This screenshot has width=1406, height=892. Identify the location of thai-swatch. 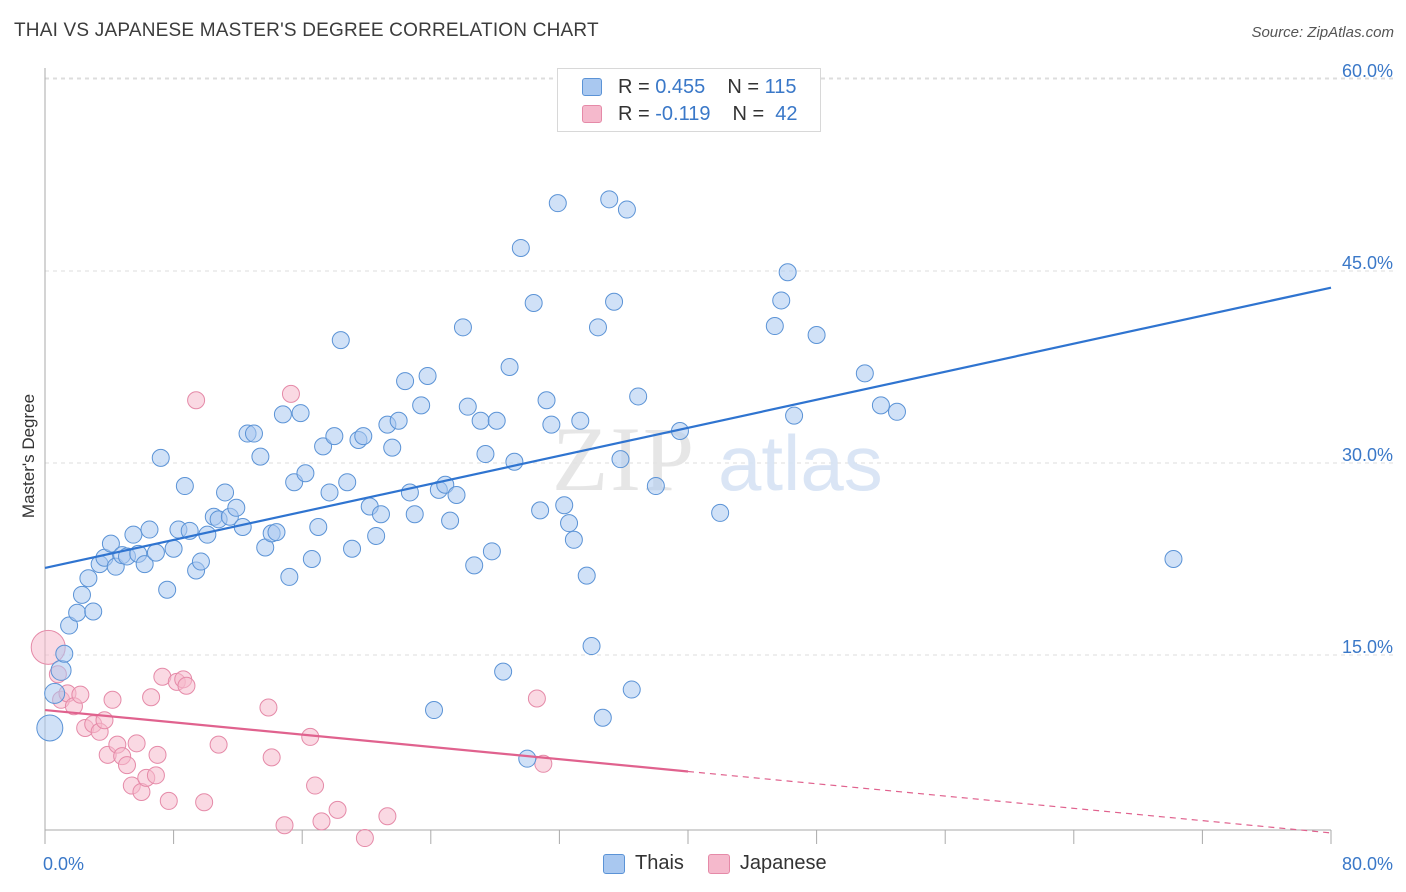
(592, 87).